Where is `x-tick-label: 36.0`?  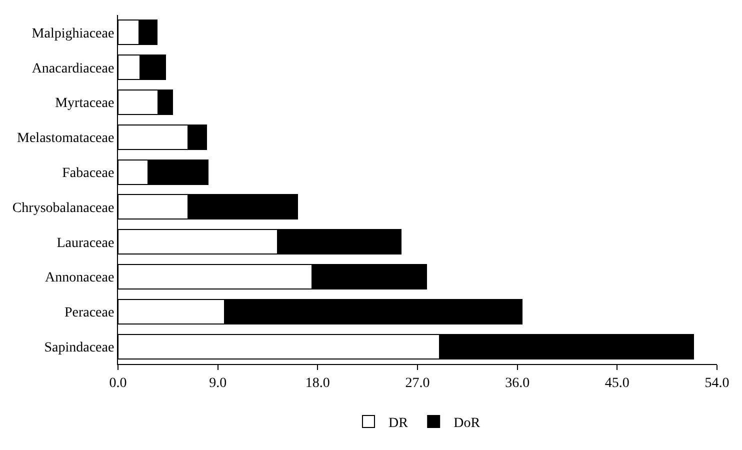
x-tick-label: 36.0 is located at coordinates (517, 383).